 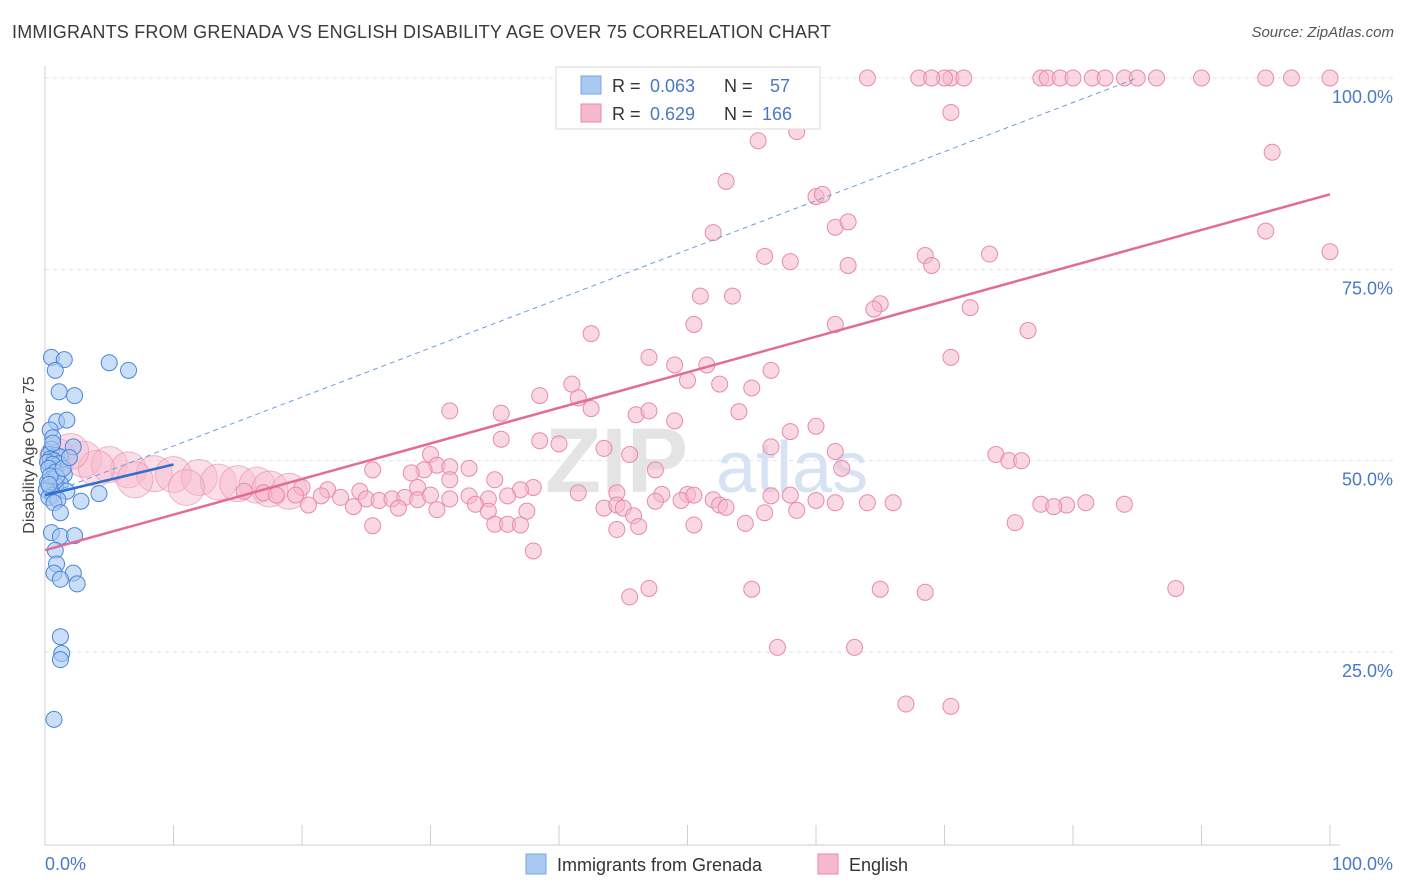 I want to click on legend-n-label-1: N =, so click(x=738, y=86).